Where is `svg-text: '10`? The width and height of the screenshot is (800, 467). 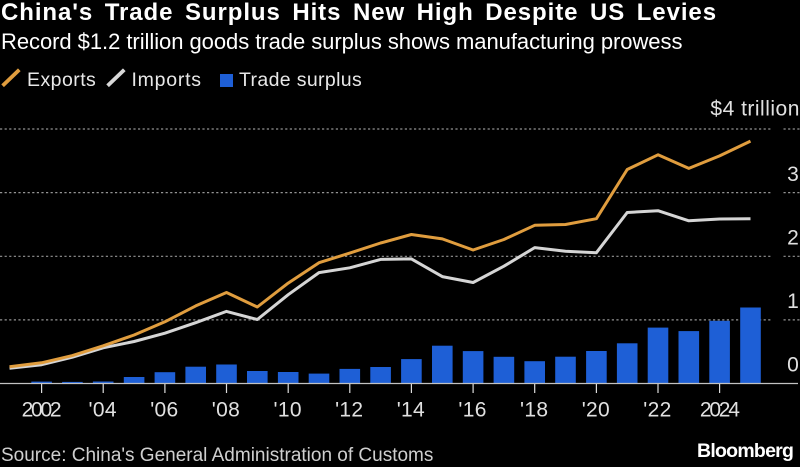
svg-text: '10 is located at coordinates (288, 410).